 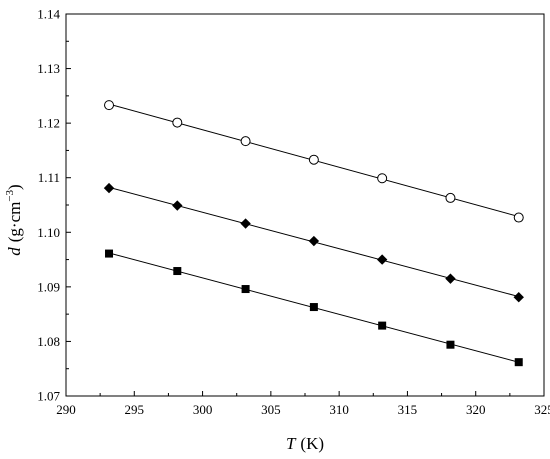 What do you see at coordinates (48, 341) in the screenshot?
I see `y-tick-label: 1.08` at bounding box center [48, 341].